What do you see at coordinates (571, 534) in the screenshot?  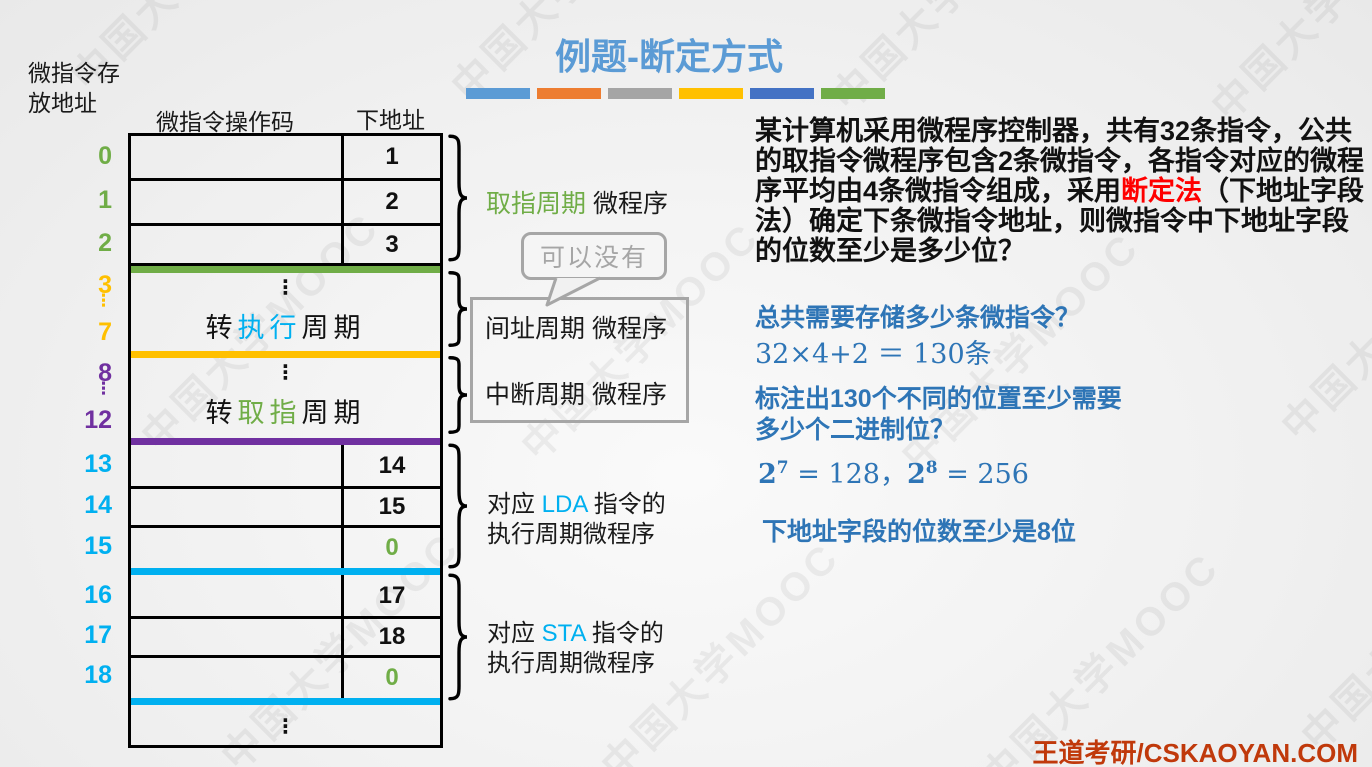 I see `lda-label-line2: 执行周期微程序` at bounding box center [571, 534].